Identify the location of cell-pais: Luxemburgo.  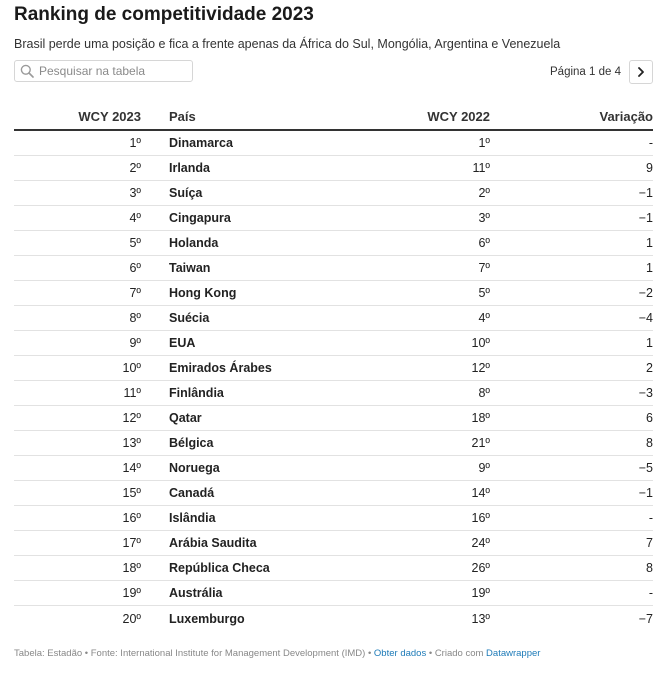
(207, 618).